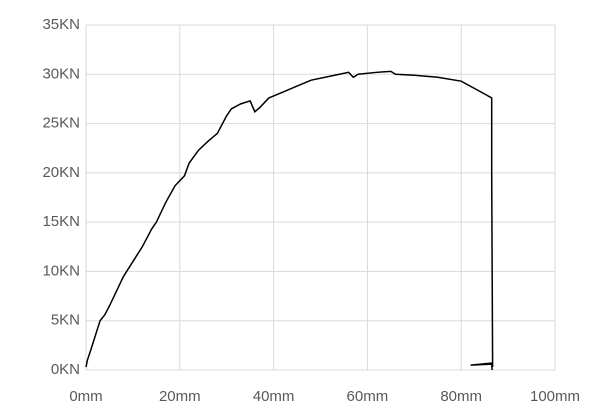 This screenshot has height=410, width=594. I want to click on x-tick-label: 100mm, so click(555, 396).